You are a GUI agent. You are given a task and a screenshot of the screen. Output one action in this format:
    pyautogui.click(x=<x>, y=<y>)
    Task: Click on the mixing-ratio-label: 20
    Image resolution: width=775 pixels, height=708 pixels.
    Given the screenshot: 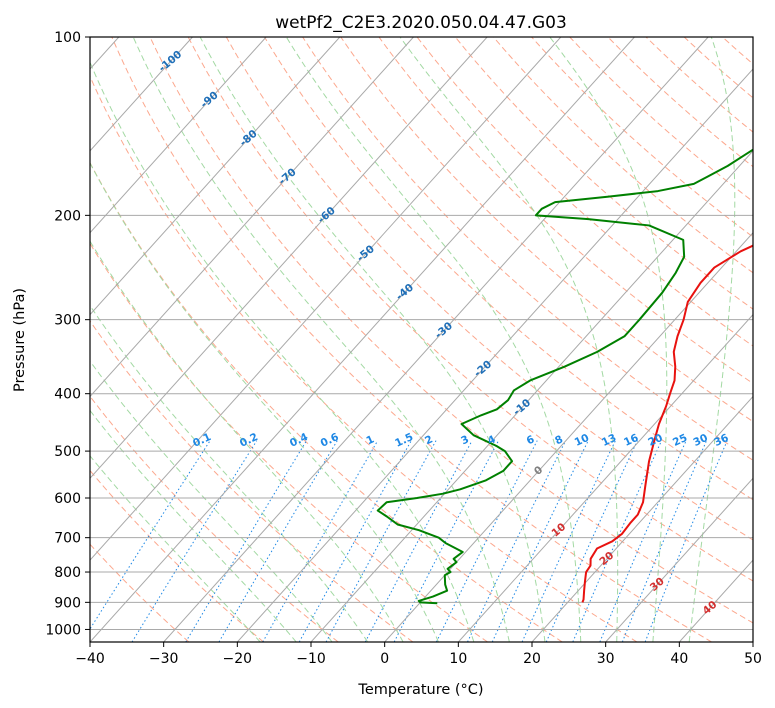 What is the action you would take?
    pyautogui.click(x=655, y=440)
    